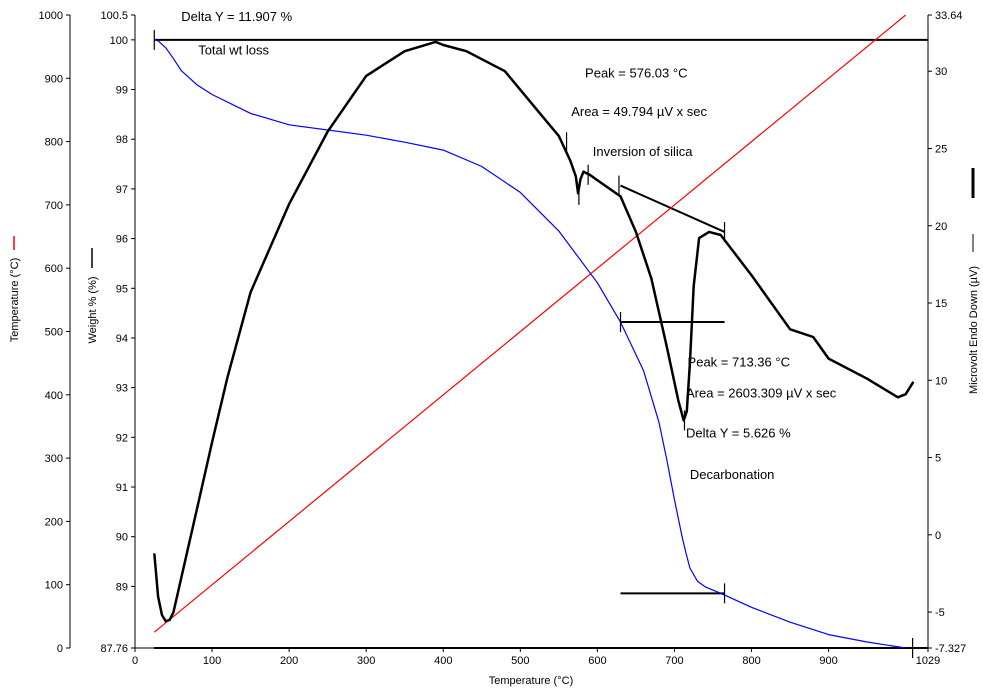 Image resolution: width=983 pixels, height=690 pixels. What do you see at coordinates (119, 41) in the screenshot?
I see `weight-tick-label: 100` at bounding box center [119, 41].